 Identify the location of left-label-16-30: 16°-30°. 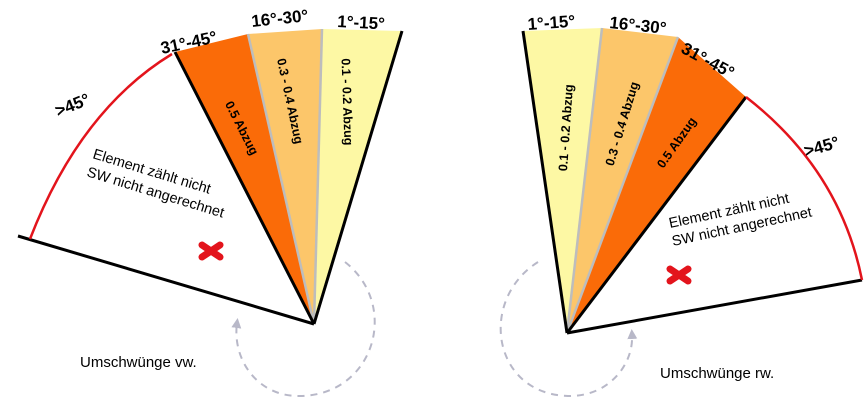
(279, 18).